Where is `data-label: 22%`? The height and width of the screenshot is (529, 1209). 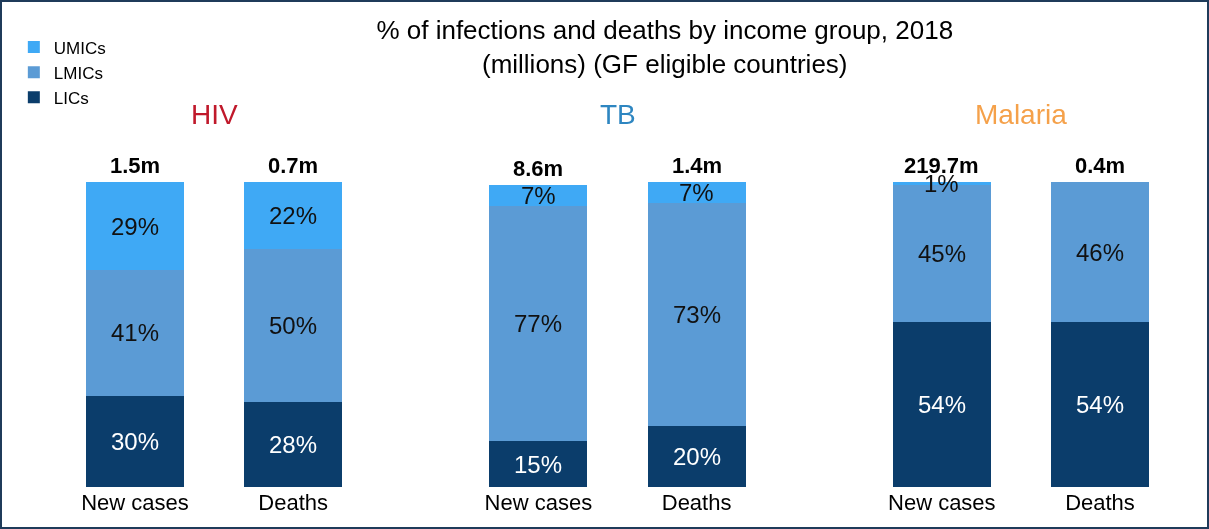 data-label: 22% is located at coordinates (293, 215).